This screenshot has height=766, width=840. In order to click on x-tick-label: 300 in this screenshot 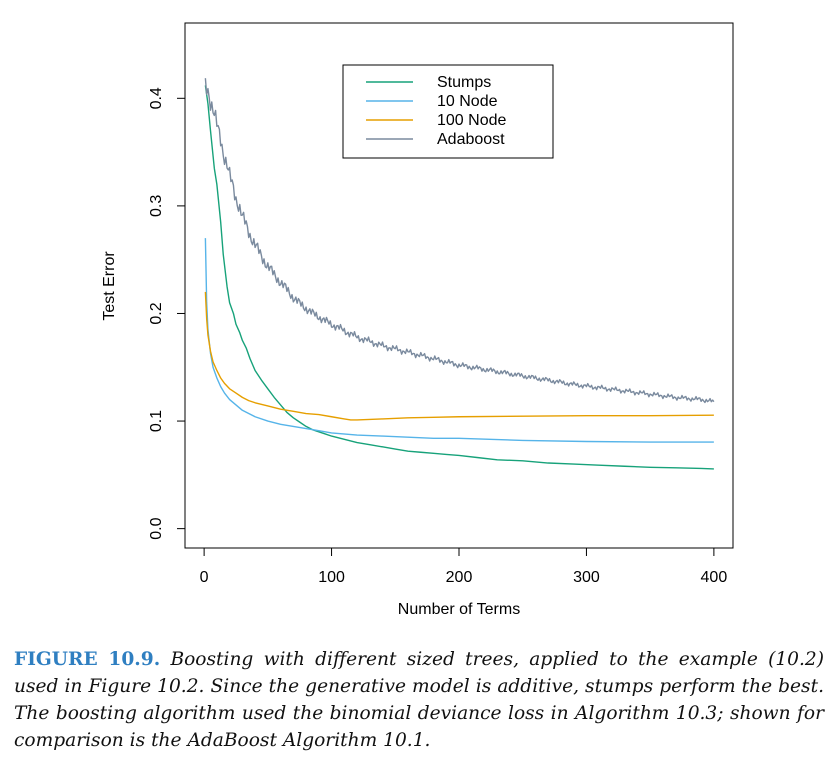, I will do `click(586, 577)`.